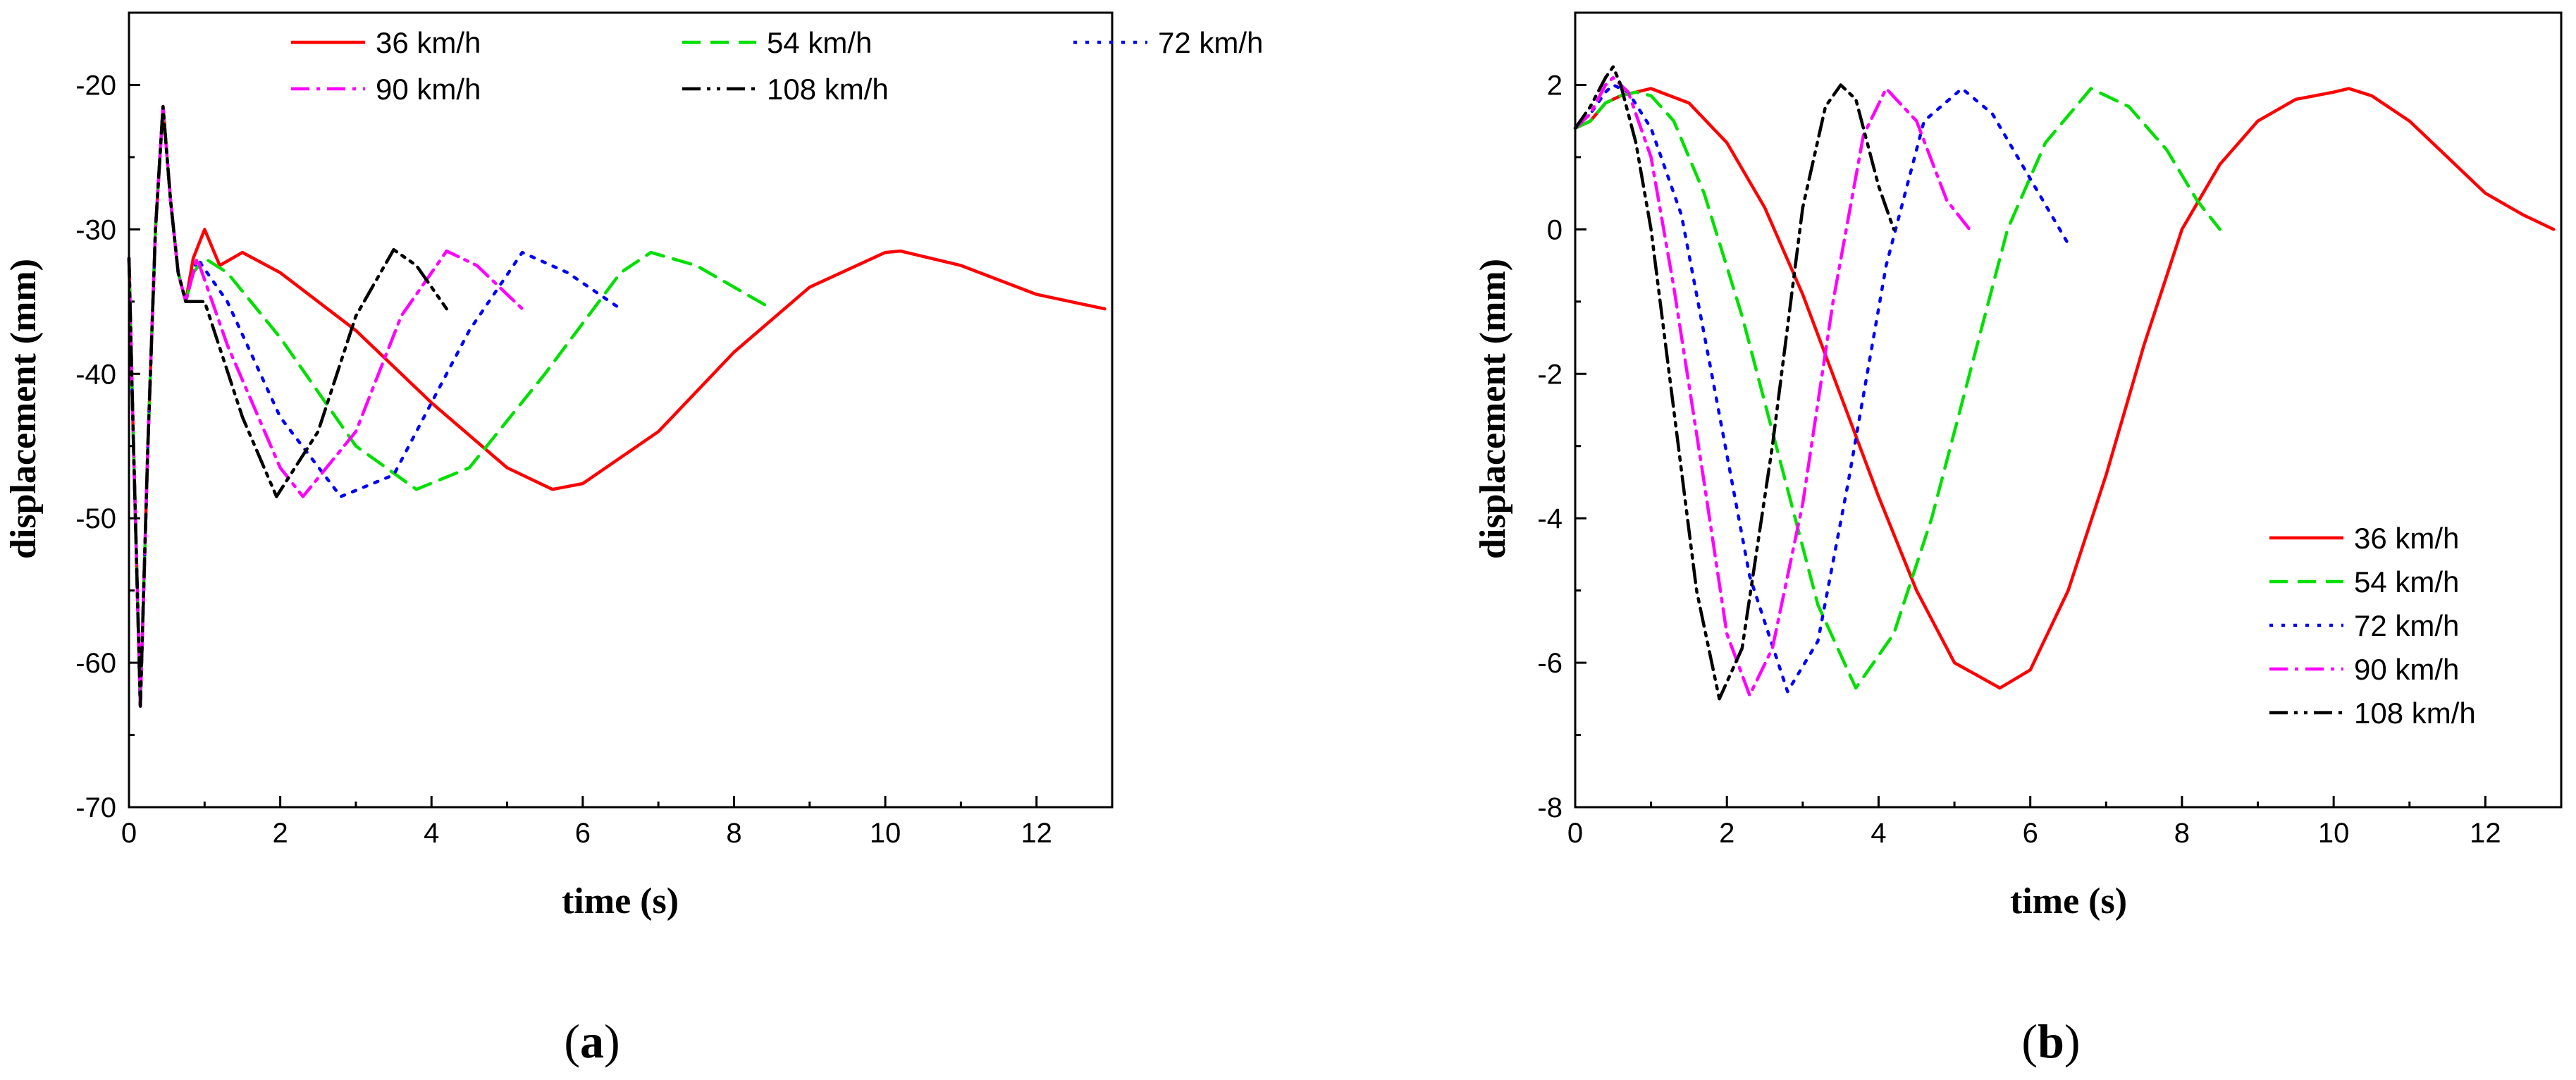 This screenshot has width=2576, height=1080. What do you see at coordinates (95, 374) in the screenshot?
I see `y-tick-label: -40` at bounding box center [95, 374].